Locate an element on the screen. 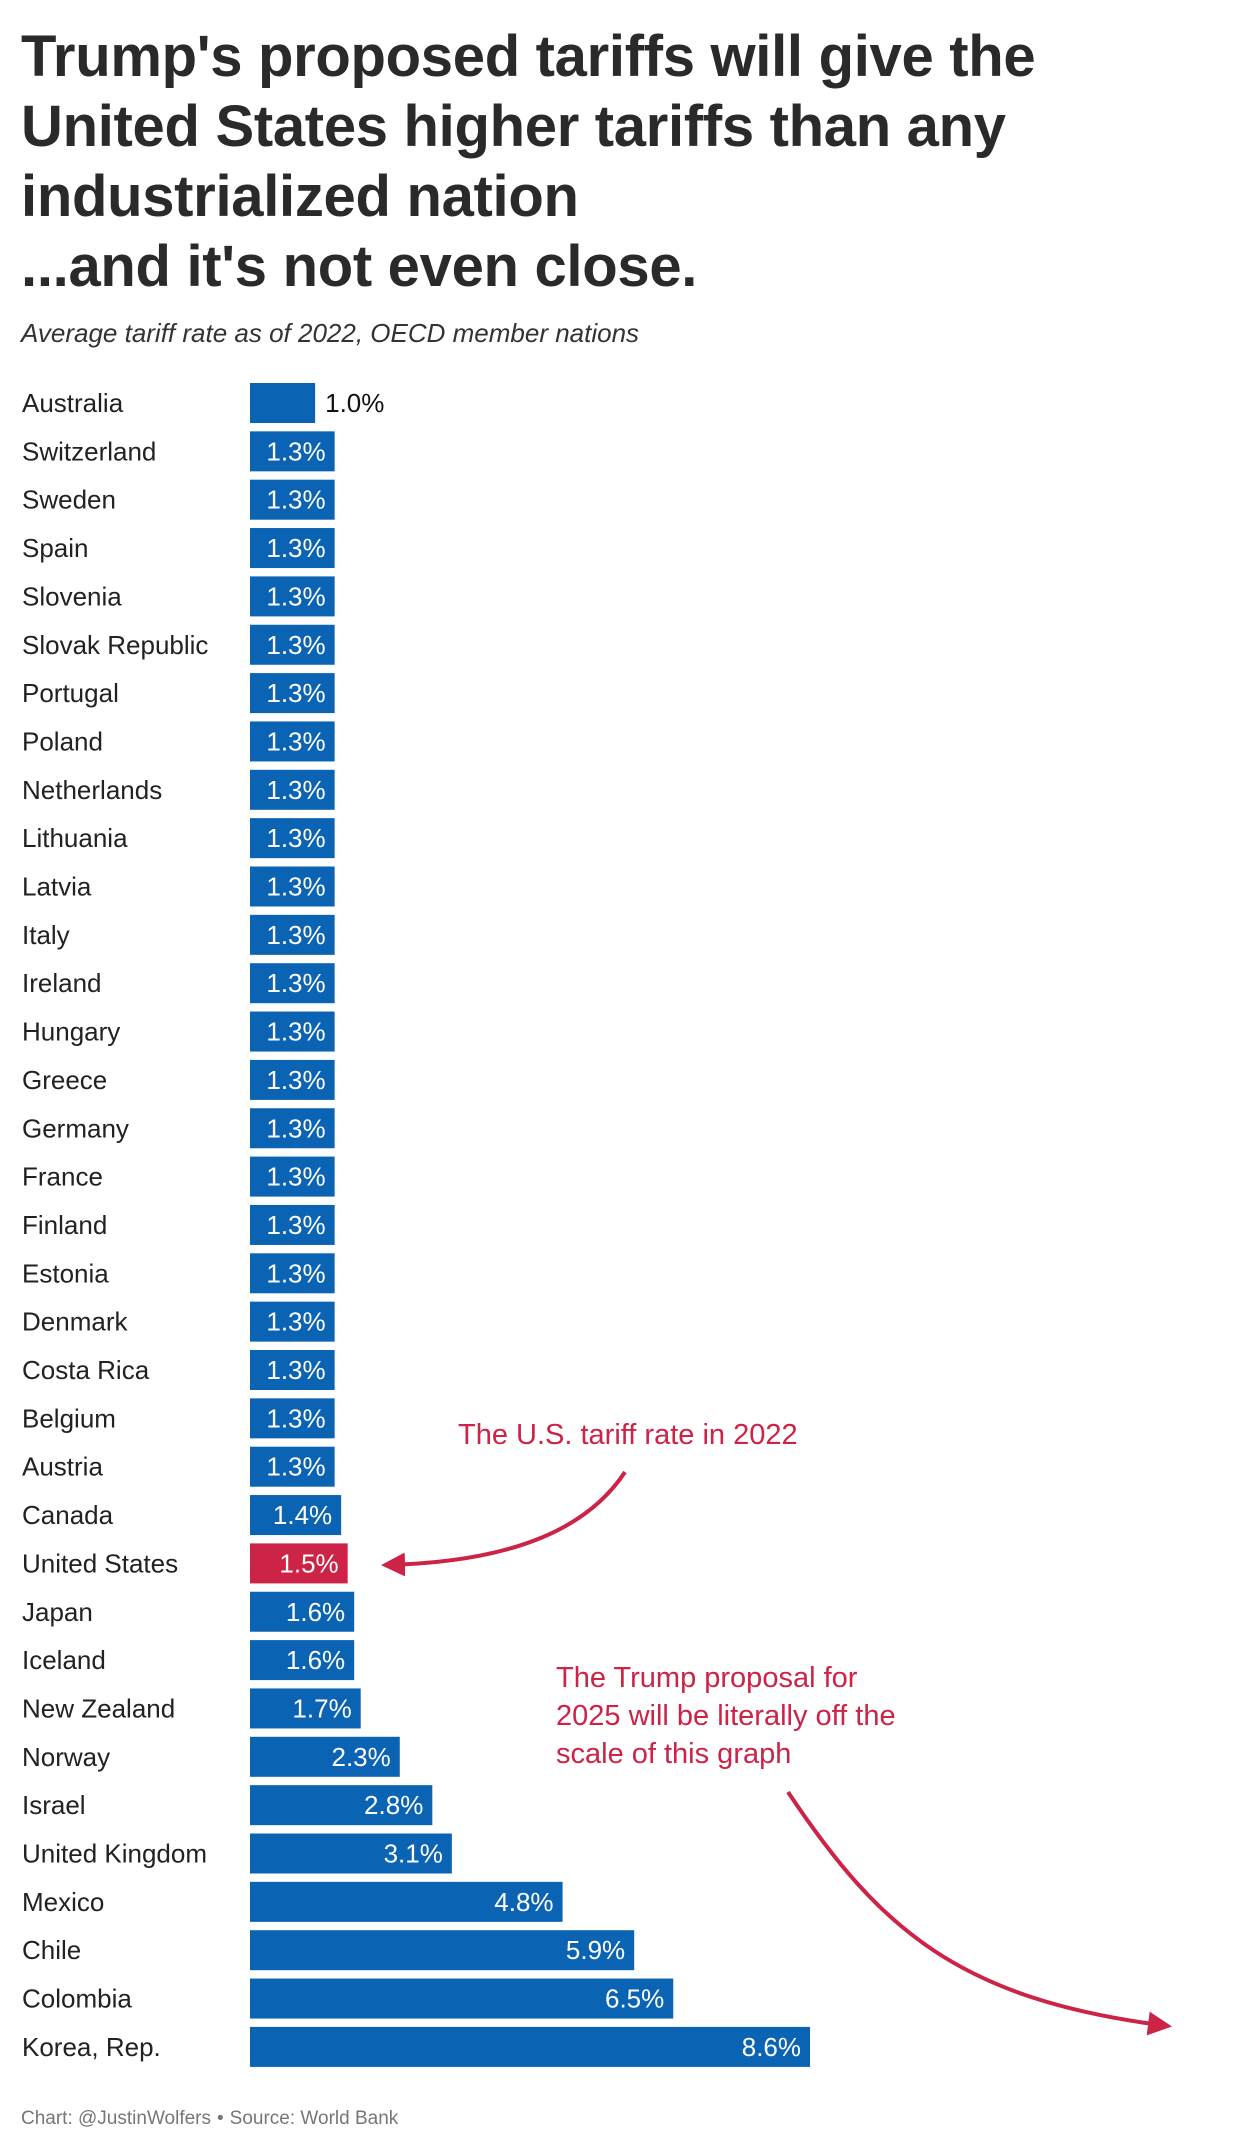 This screenshot has width=1240, height=2134. bar-greece is located at coordinates (292, 1079).